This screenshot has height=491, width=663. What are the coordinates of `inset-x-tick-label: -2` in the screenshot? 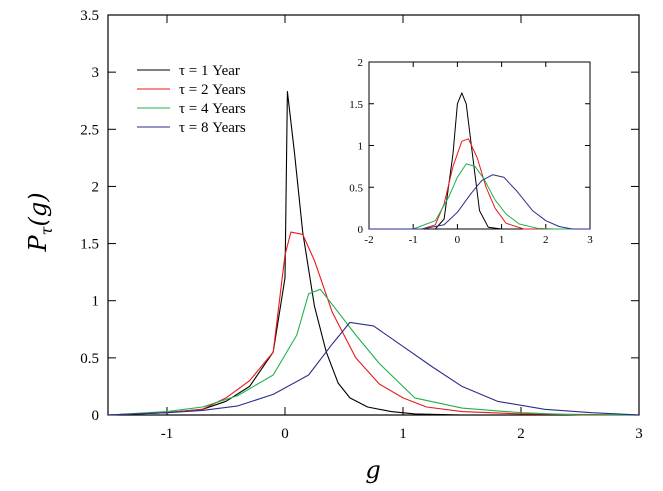 It's located at (368, 240).